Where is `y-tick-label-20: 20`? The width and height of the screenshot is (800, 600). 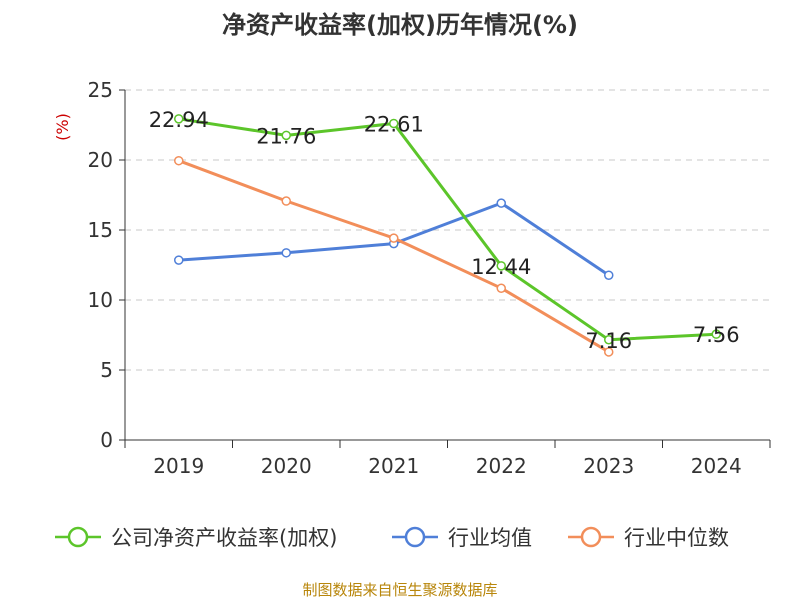
y-tick-label-20: 20 is located at coordinates (100, 160).